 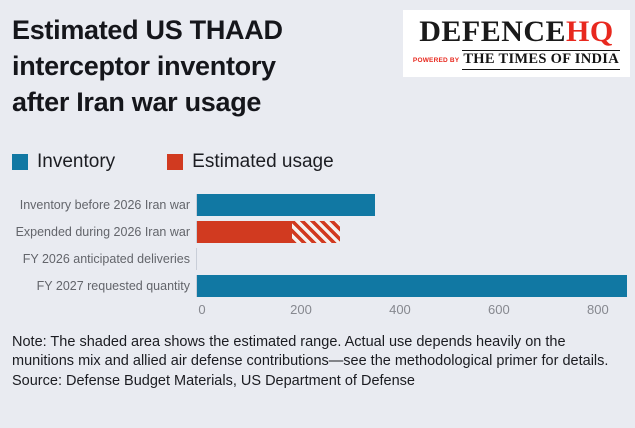 I want to click on estimated-usage-swatch-icon, so click(x=175, y=162).